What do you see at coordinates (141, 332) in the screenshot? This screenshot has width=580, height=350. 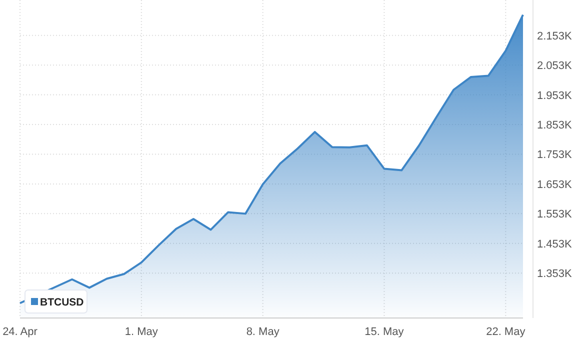 I see `x-tick-label: 1. May` at bounding box center [141, 332].